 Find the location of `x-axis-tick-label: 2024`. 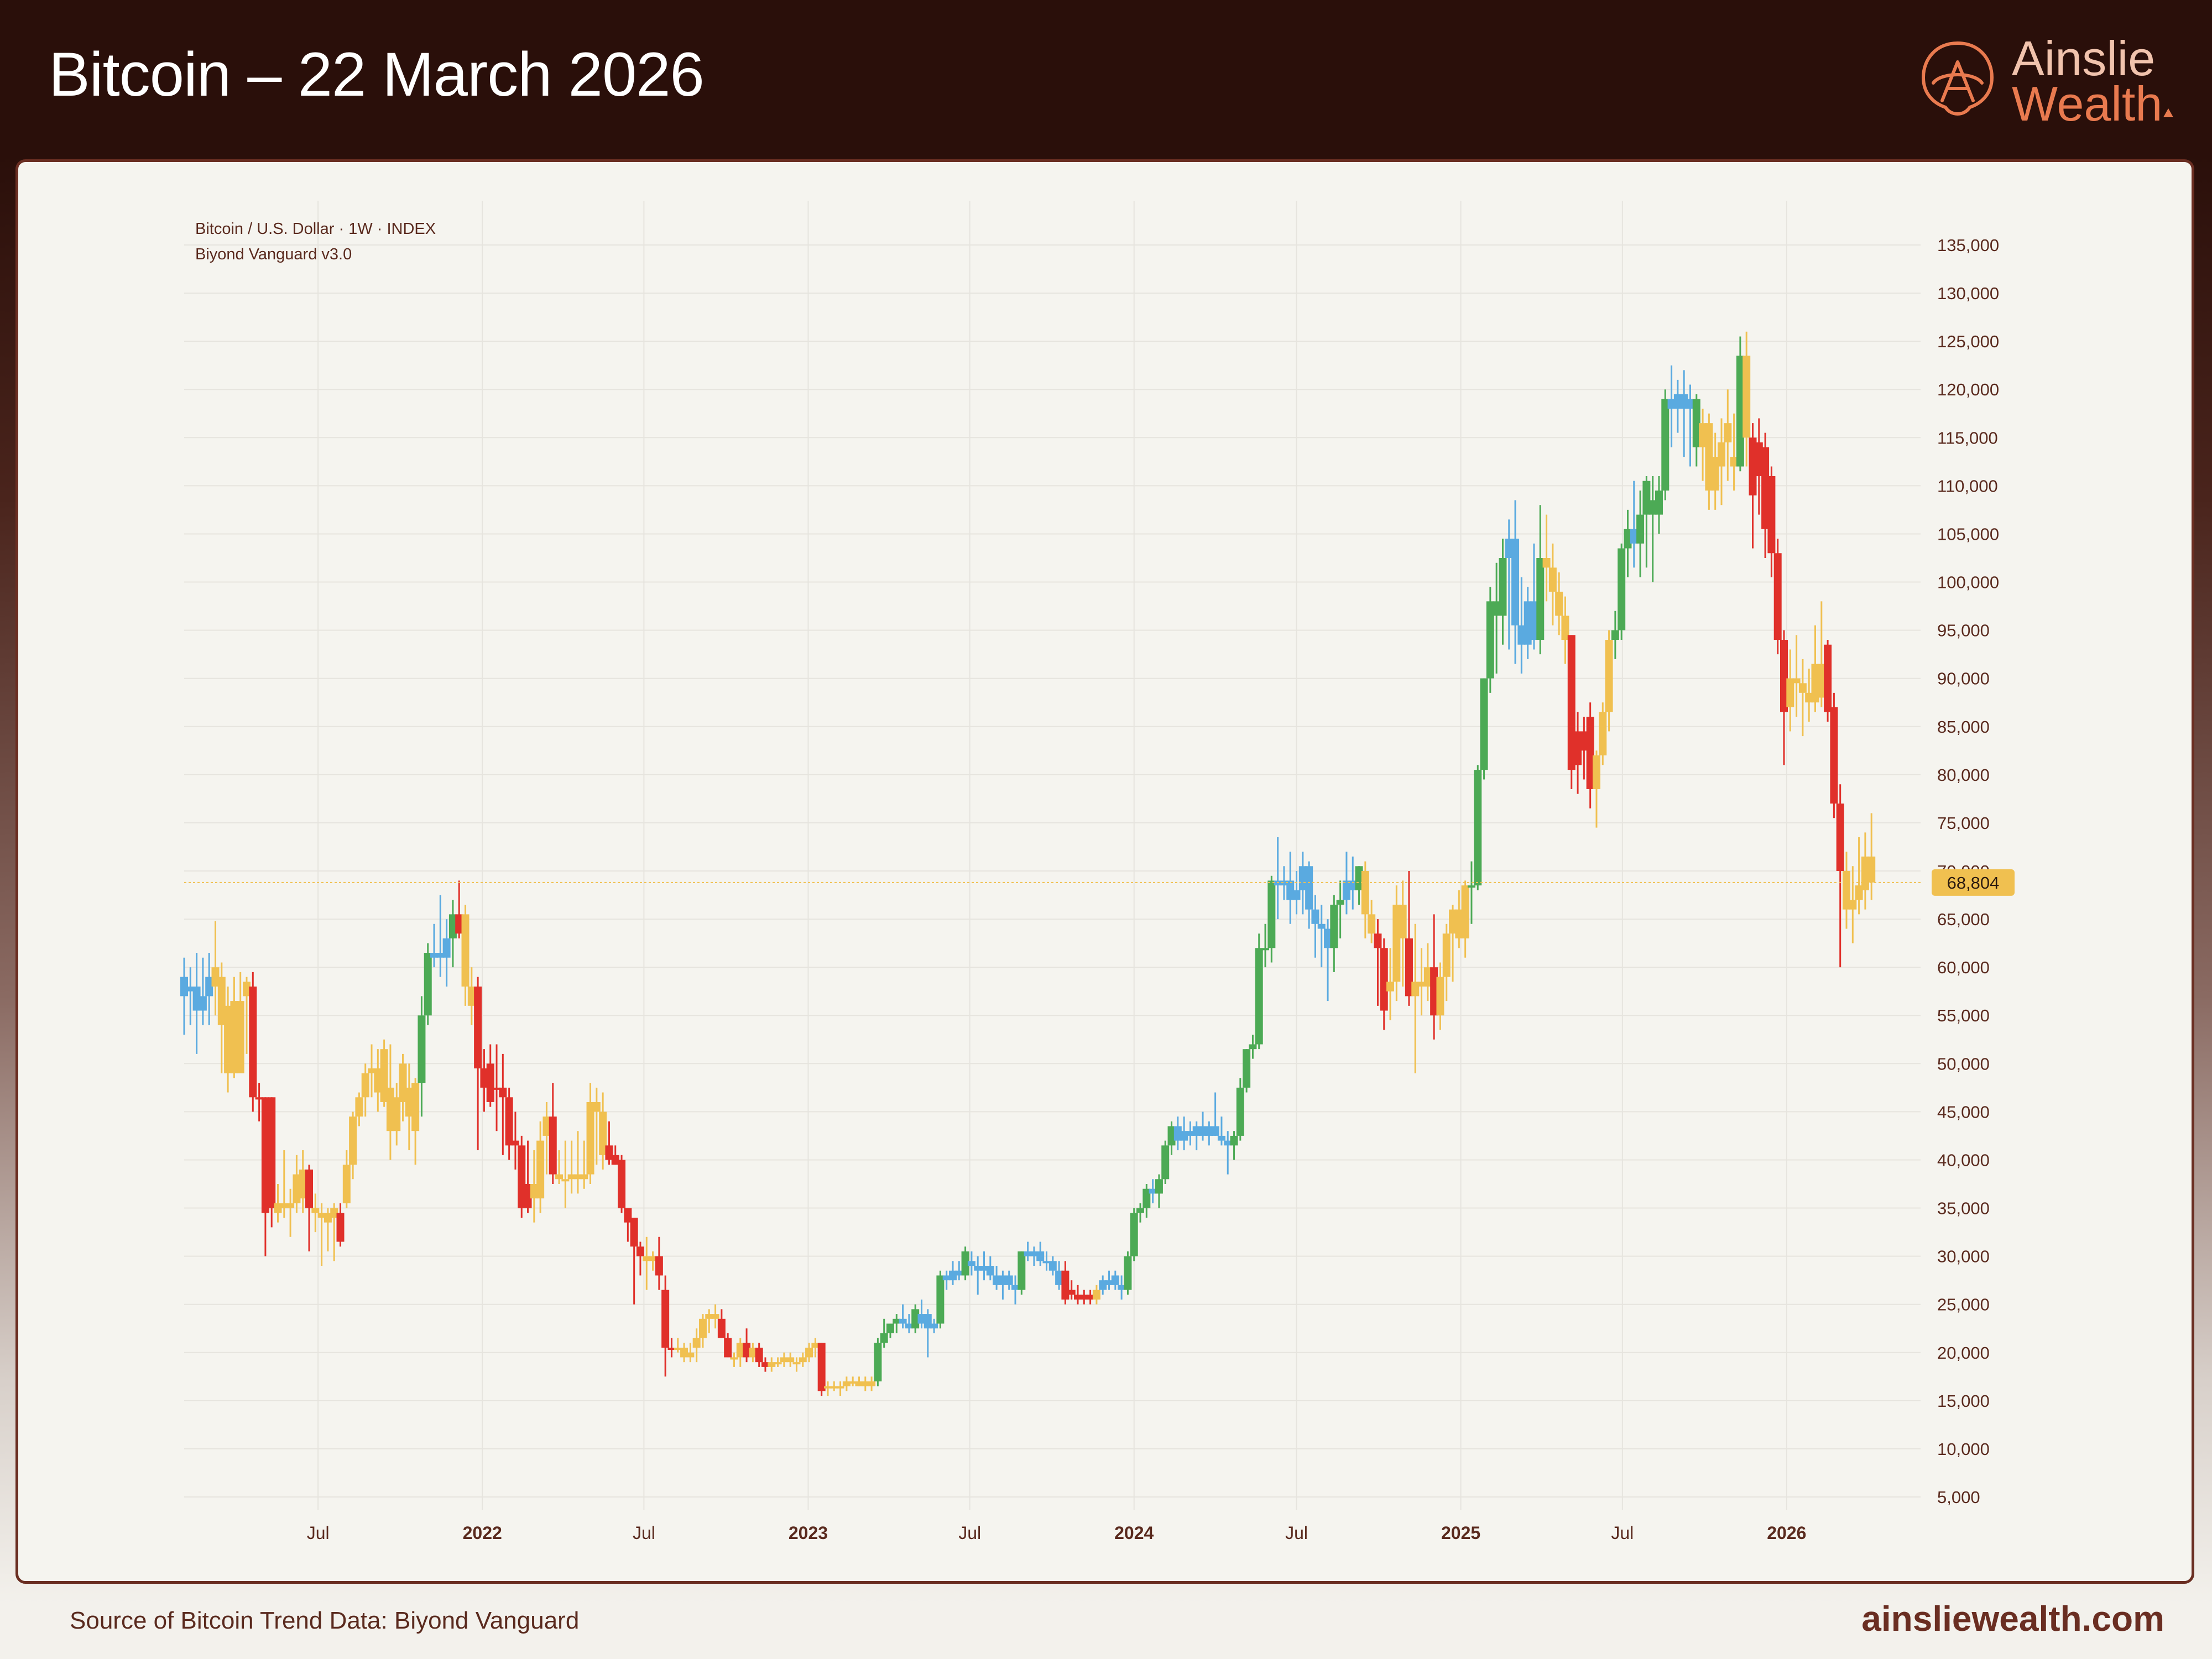

x-axis-tick-label: 2024 is located at coordinates (1134, 1533).